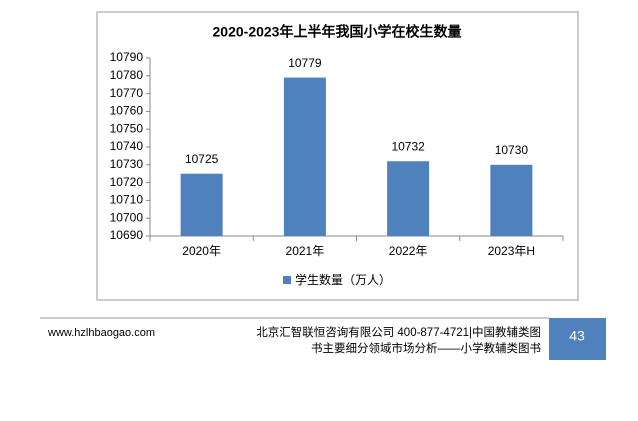  Describe the element at coordinates (127, 128) in the screenshot. I see `y-tick-label: 10750` at that location.